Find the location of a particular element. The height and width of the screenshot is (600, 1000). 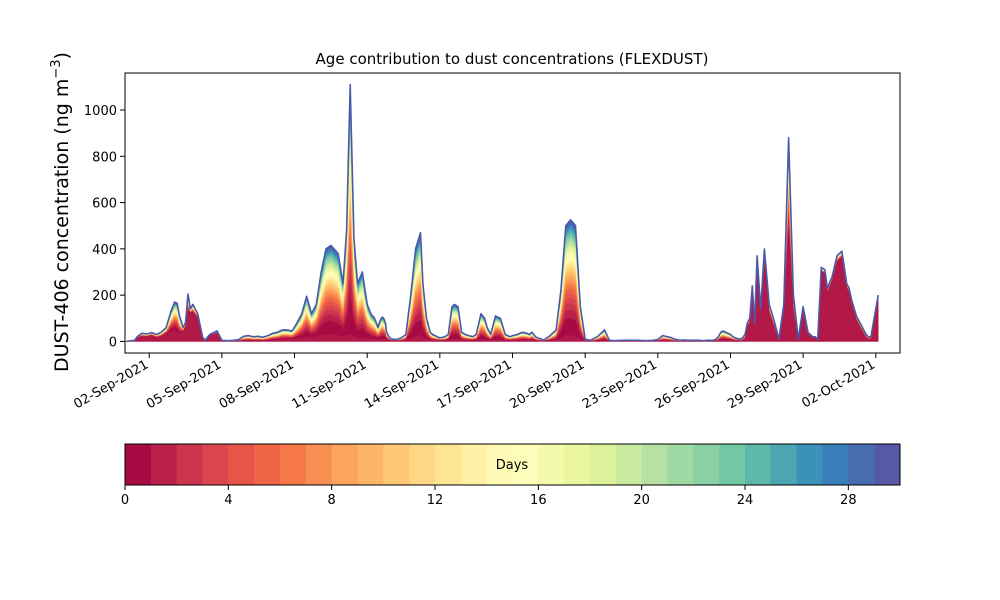

colorbar: Days 0 4 8 12 16 20 24 28 is located at coordinates (511, 475).